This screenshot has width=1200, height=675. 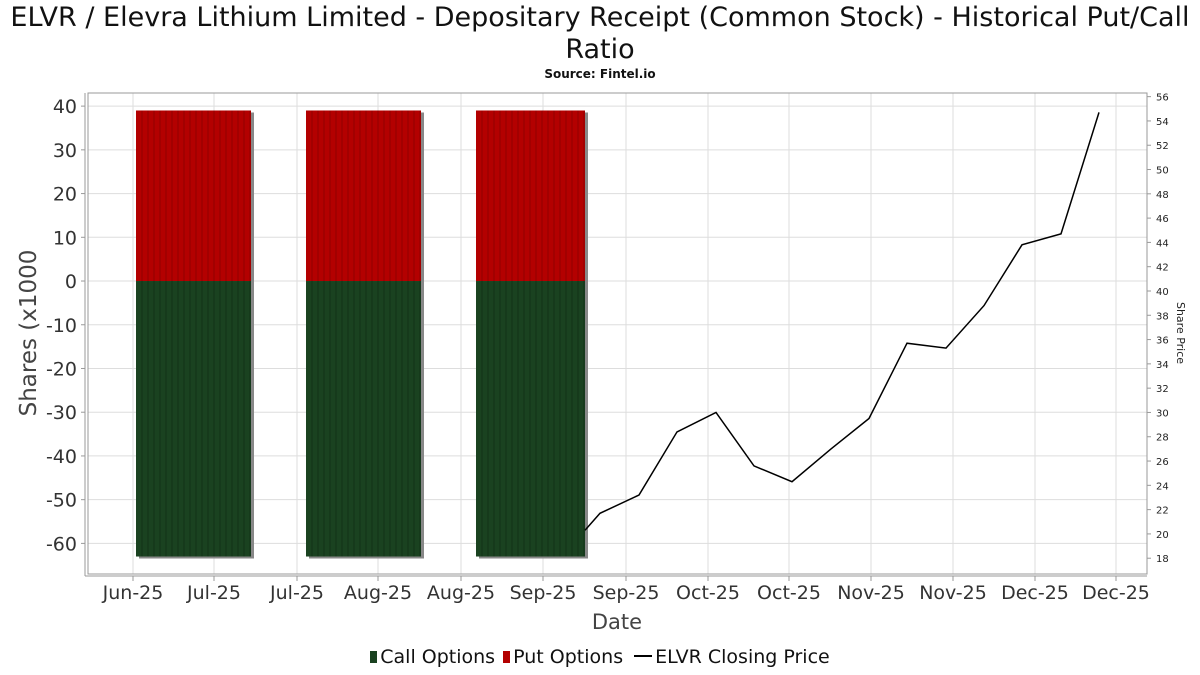 I want to click on y2-tick-label: 32, so click(x=1162, y=389).